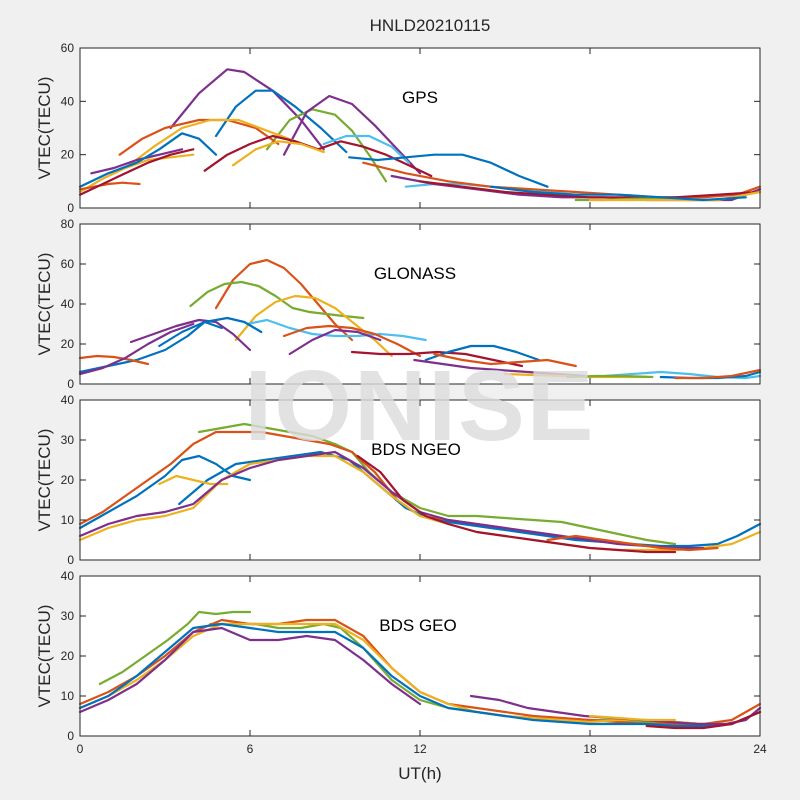 The width and height of the screenshot is (800, 800). I want to click on figure-title: HNLD20210115, so click(430, 25).